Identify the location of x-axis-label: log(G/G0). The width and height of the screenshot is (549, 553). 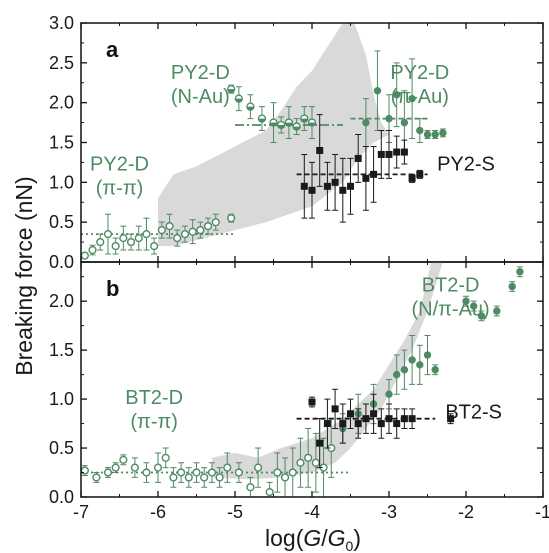
(313, 539).